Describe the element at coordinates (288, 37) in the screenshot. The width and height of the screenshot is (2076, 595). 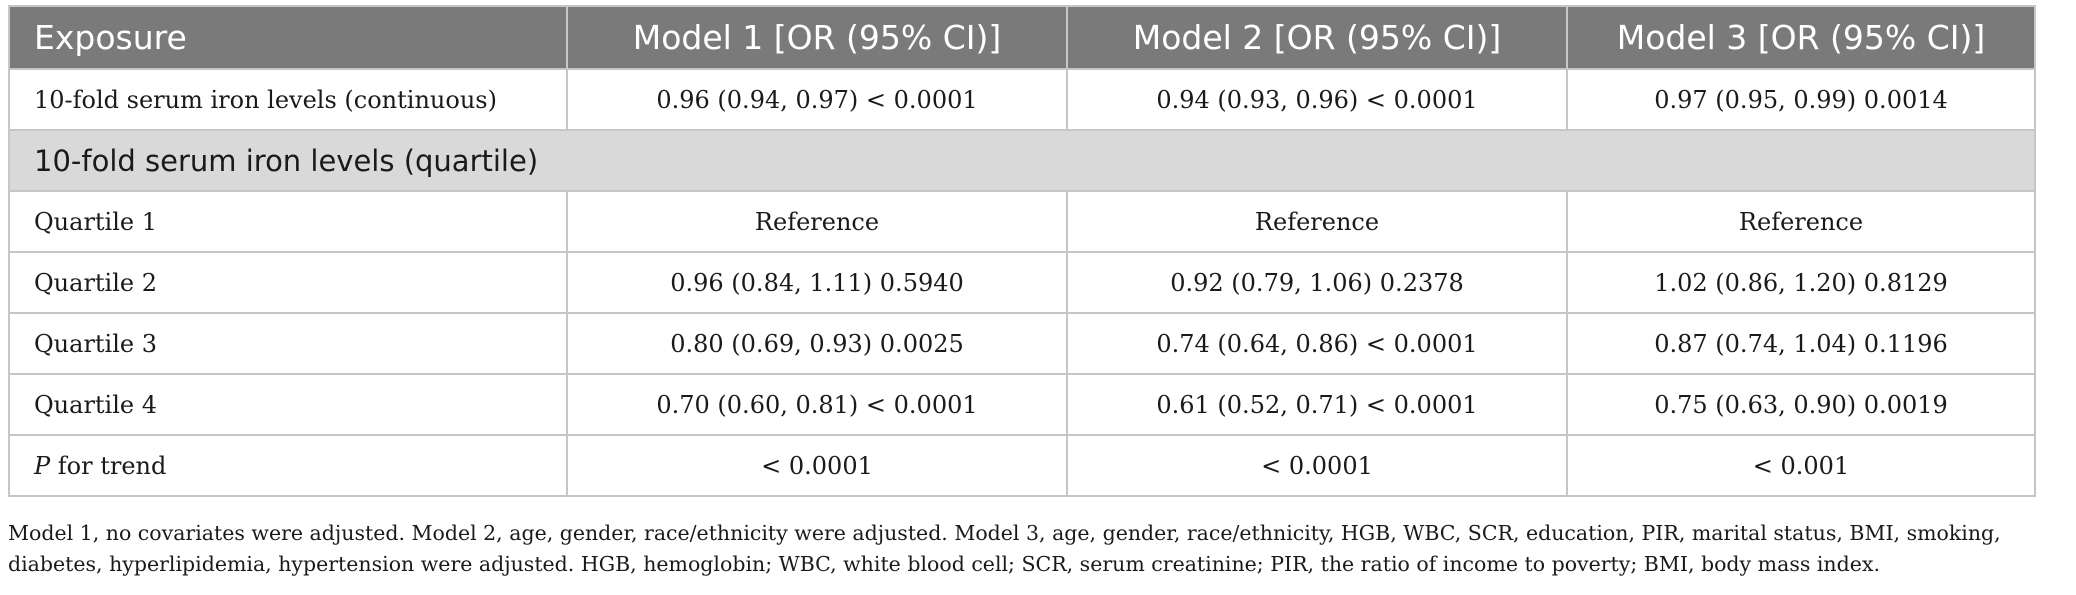
I see `header-exposure: Exposure` at that location.